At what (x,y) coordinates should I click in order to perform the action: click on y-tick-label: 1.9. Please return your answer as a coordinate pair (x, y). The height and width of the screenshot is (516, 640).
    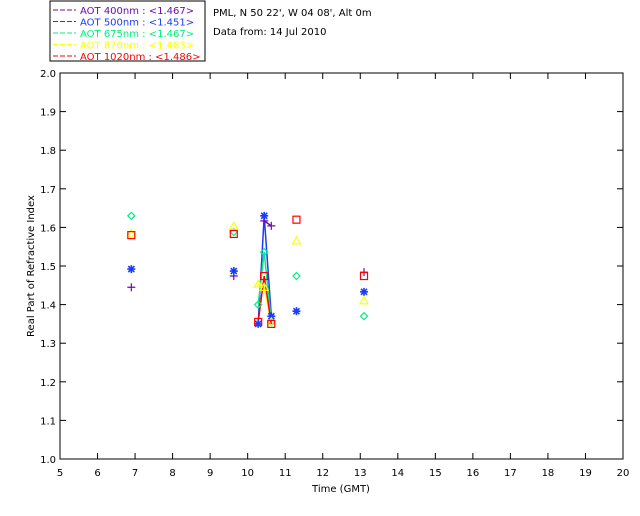
    Looking at the image, I should click on (48, 113).